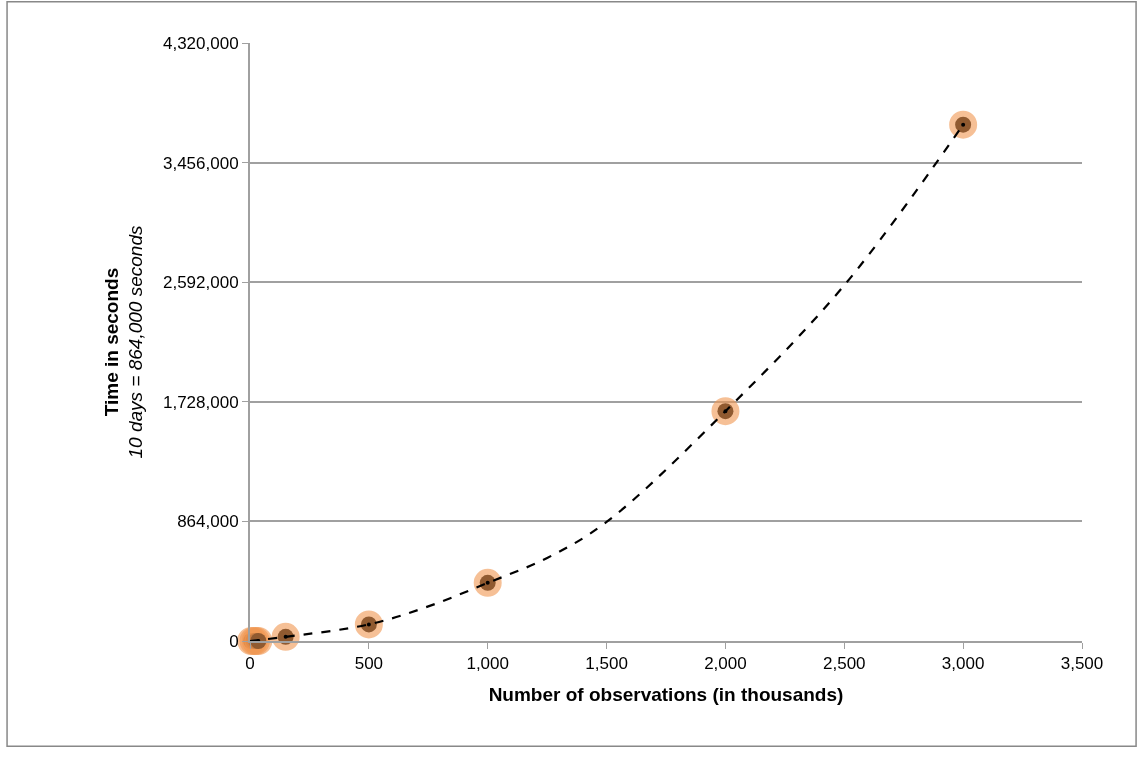 This screenshot has width=1139, height=759. I want to click on x-tick-label: 3,500, so click(1082, 664).